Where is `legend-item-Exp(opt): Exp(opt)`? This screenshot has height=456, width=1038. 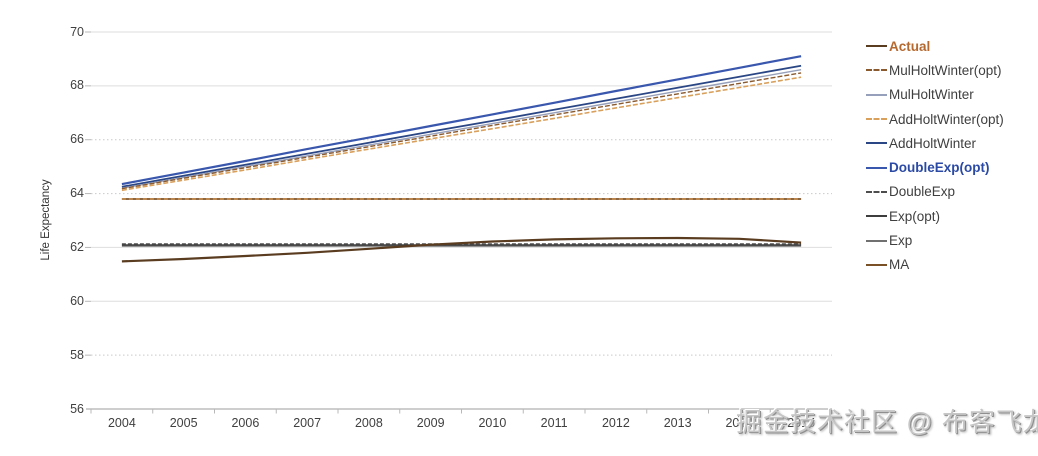 legend-item-Exp(opt): Exp(opt) is located at coordinates (935, 216).